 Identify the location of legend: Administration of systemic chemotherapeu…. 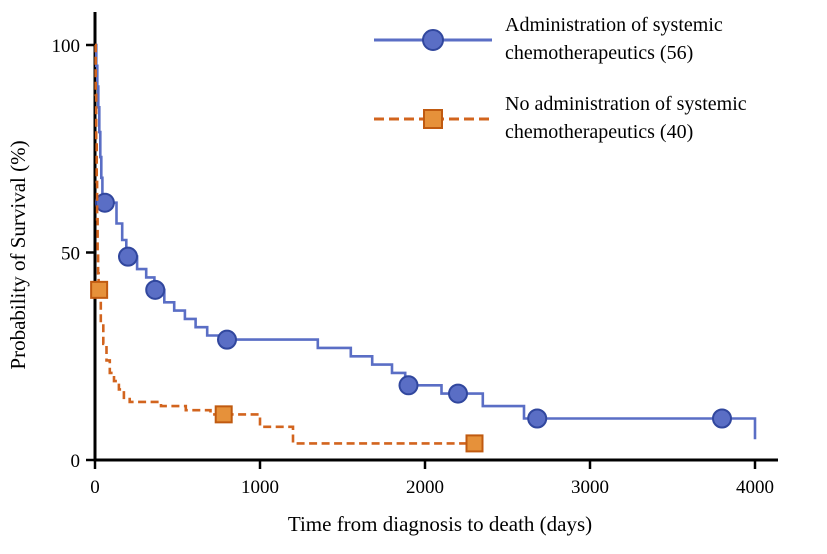
(595, 79).